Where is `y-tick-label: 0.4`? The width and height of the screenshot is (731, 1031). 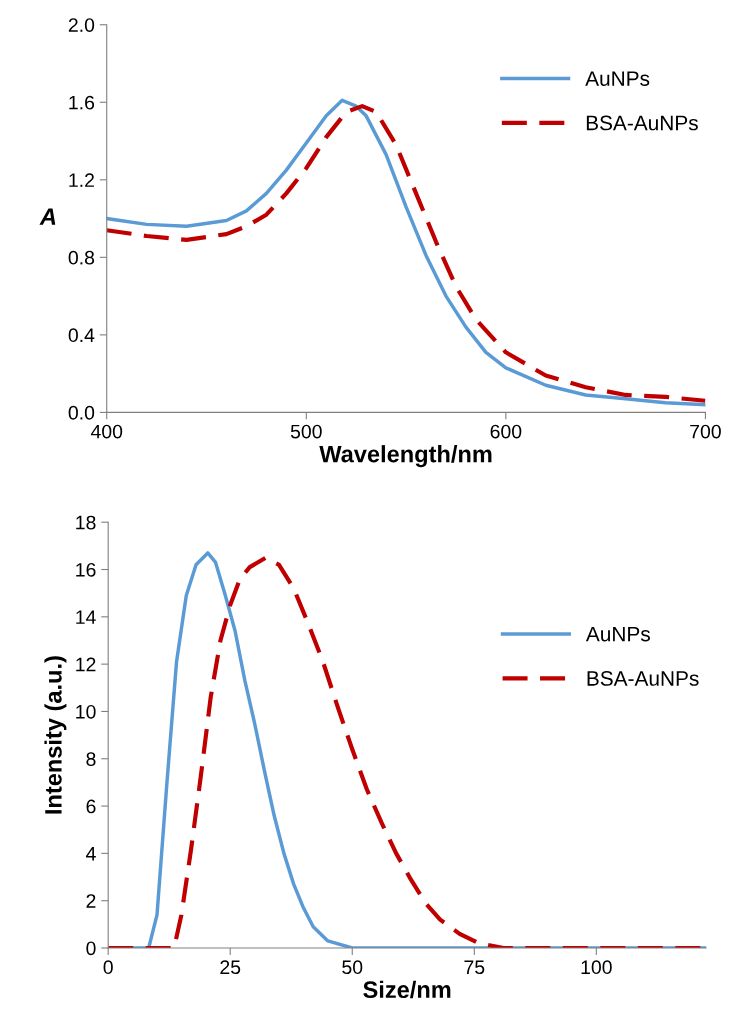 y-tick-label: 0.4 is located at coordinates (81, 335).